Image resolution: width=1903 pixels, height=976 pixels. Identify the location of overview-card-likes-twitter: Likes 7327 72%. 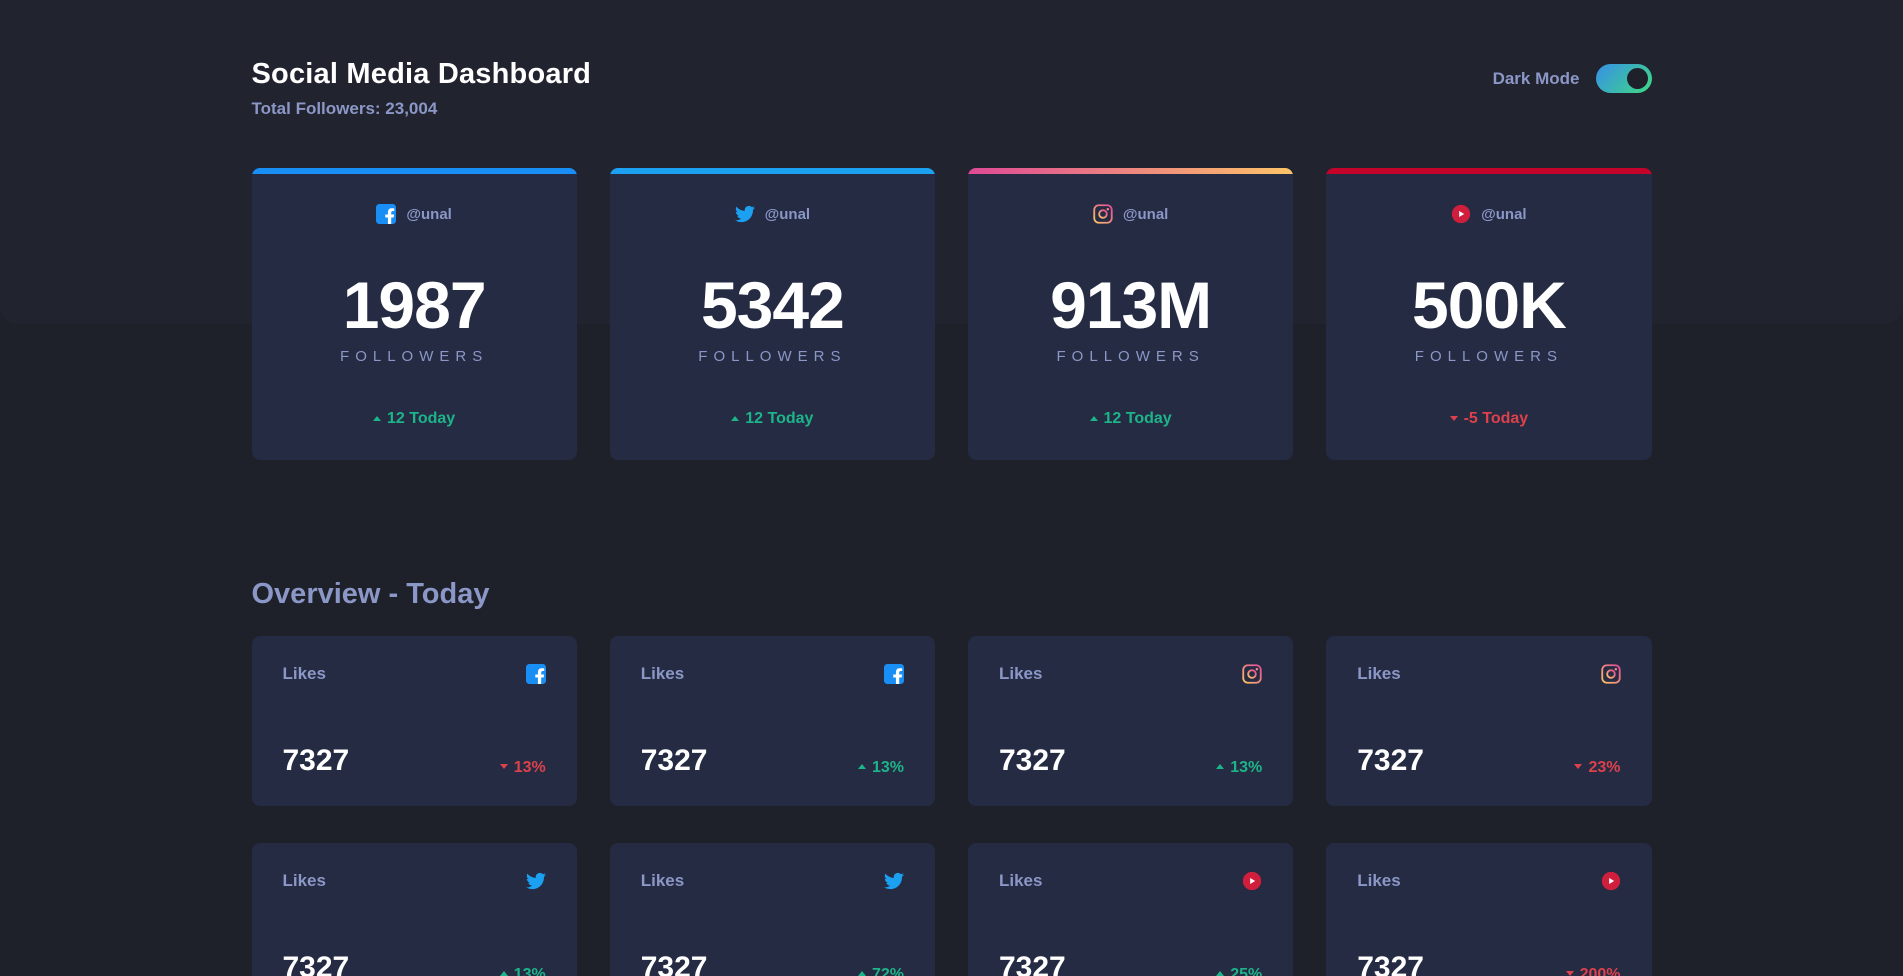
(772, 909).